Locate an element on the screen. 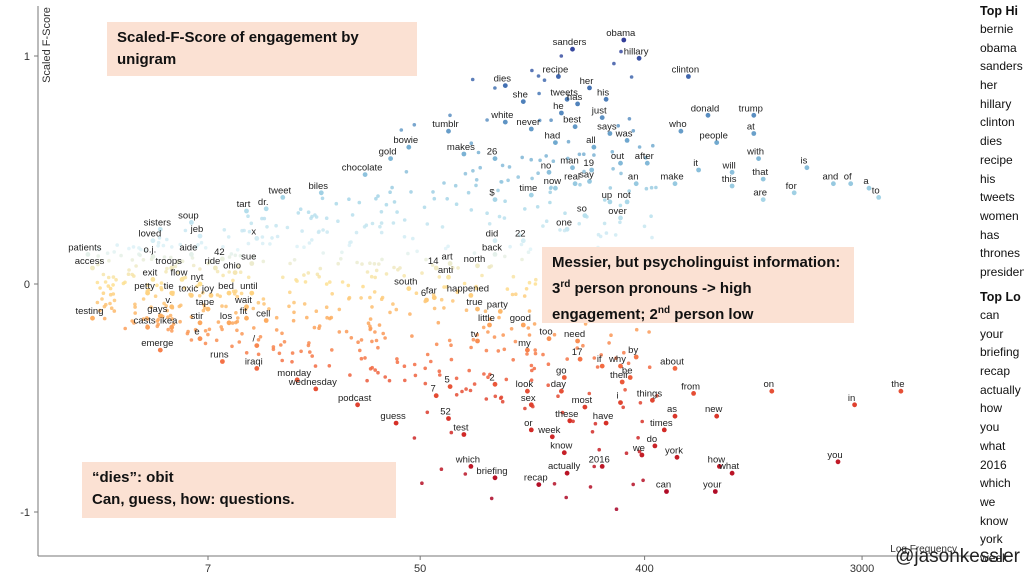  data-point-label: nyt is located at coordinates (197, 277).